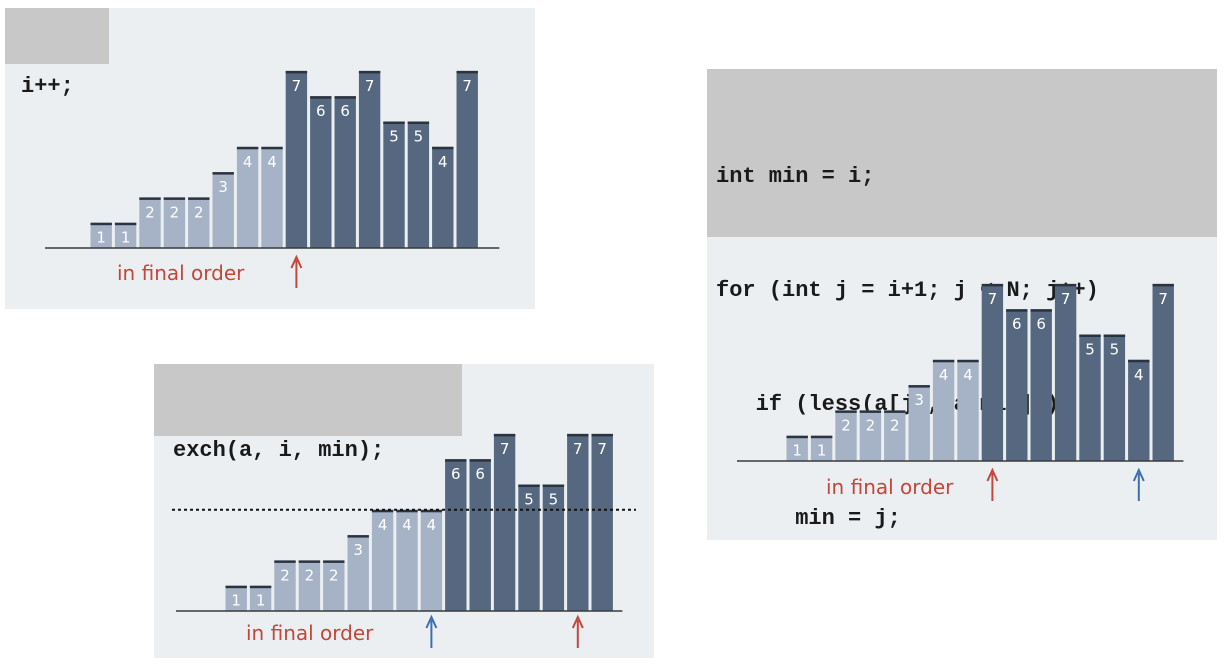  Describe the element at coordinates (795, 176) in the screenshot. I see `code-line-1: int min = i;` at that location.